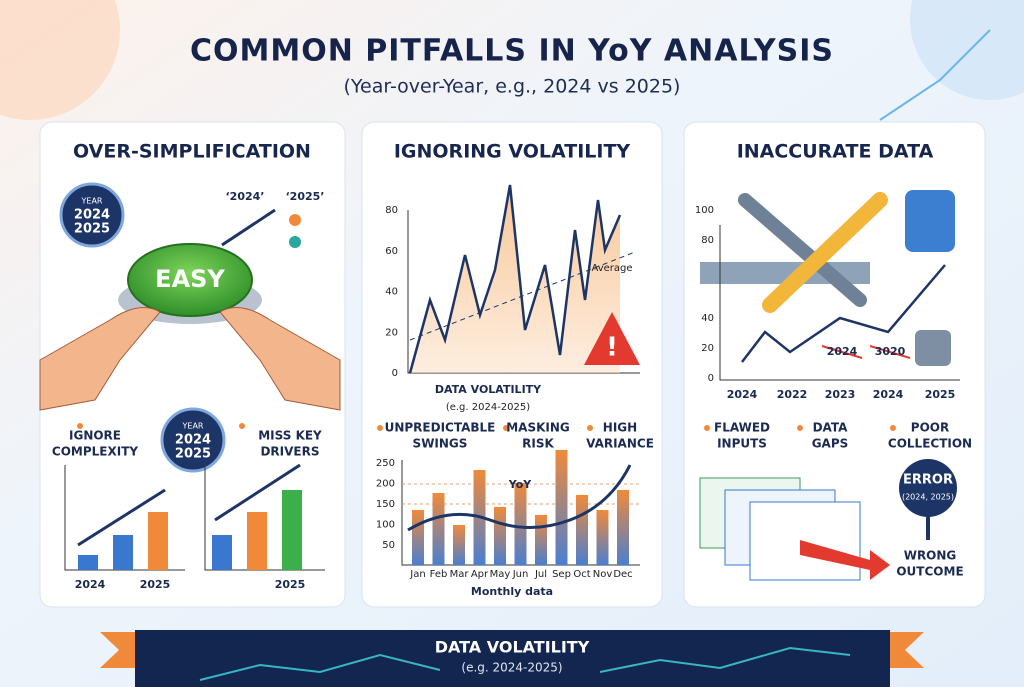  What do you see at coordinates (742, 444) in the screenshot?
I see `bullet-text: INPUTS` at bounding box center [742, 444].